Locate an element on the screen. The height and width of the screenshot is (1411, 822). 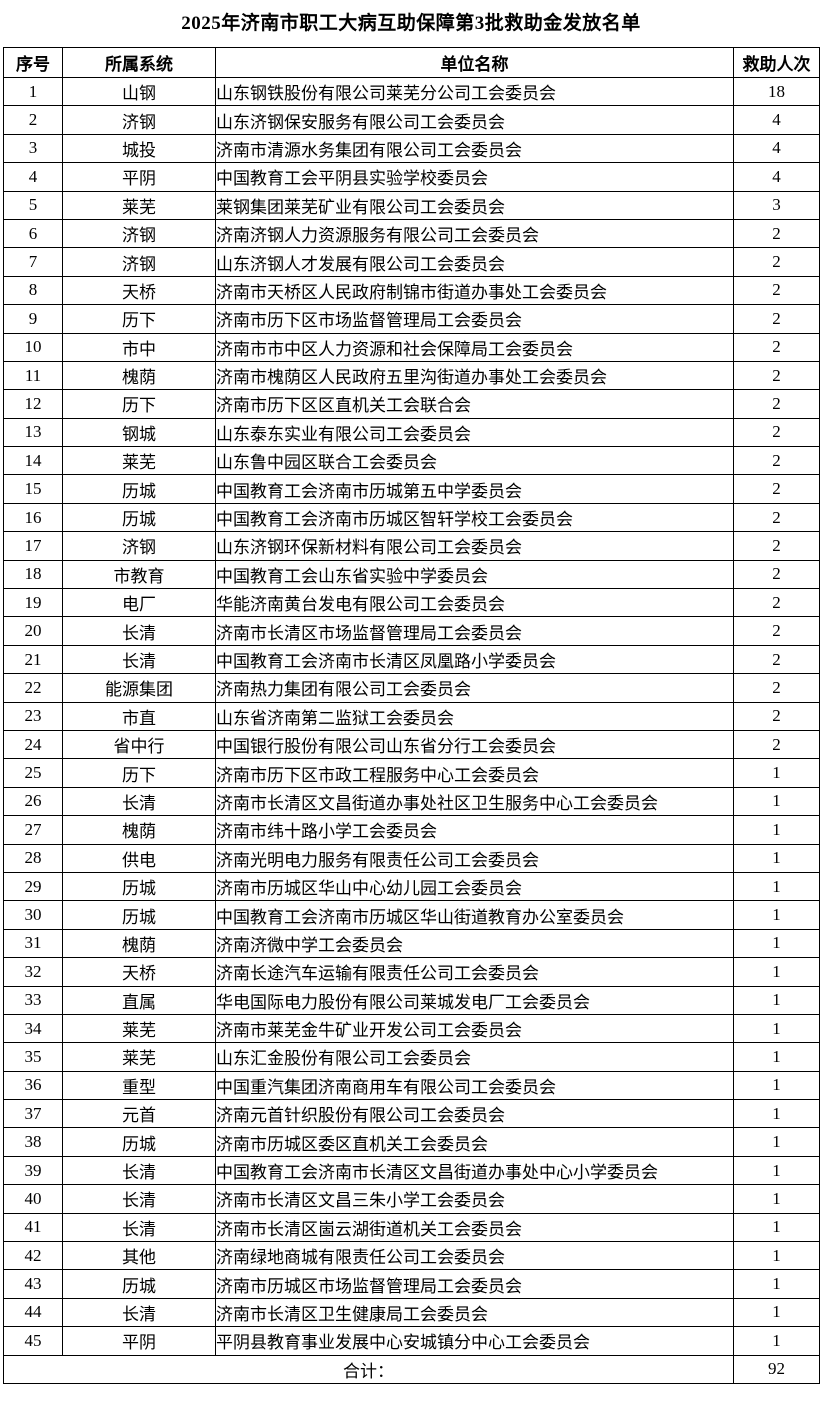
table-row: 8 天桥 济南市天桥区人民政府制锦市街道办事处工会委员会 2 is located at coordinates (411, 290).